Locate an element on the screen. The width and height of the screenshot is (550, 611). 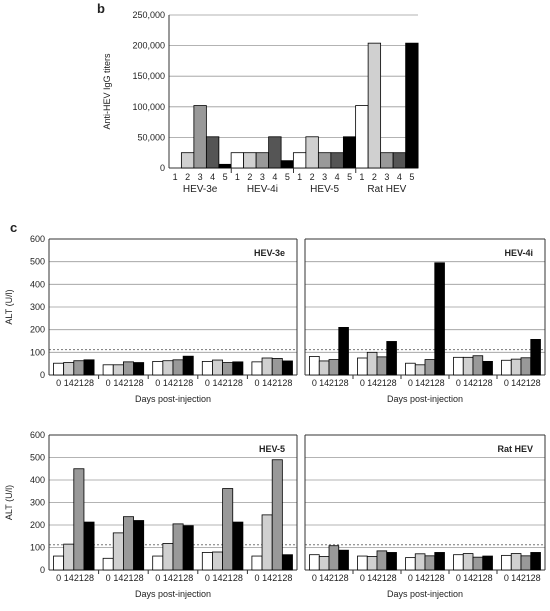
alt-x-label: Days post-injection is located at coordinates (425, 594).